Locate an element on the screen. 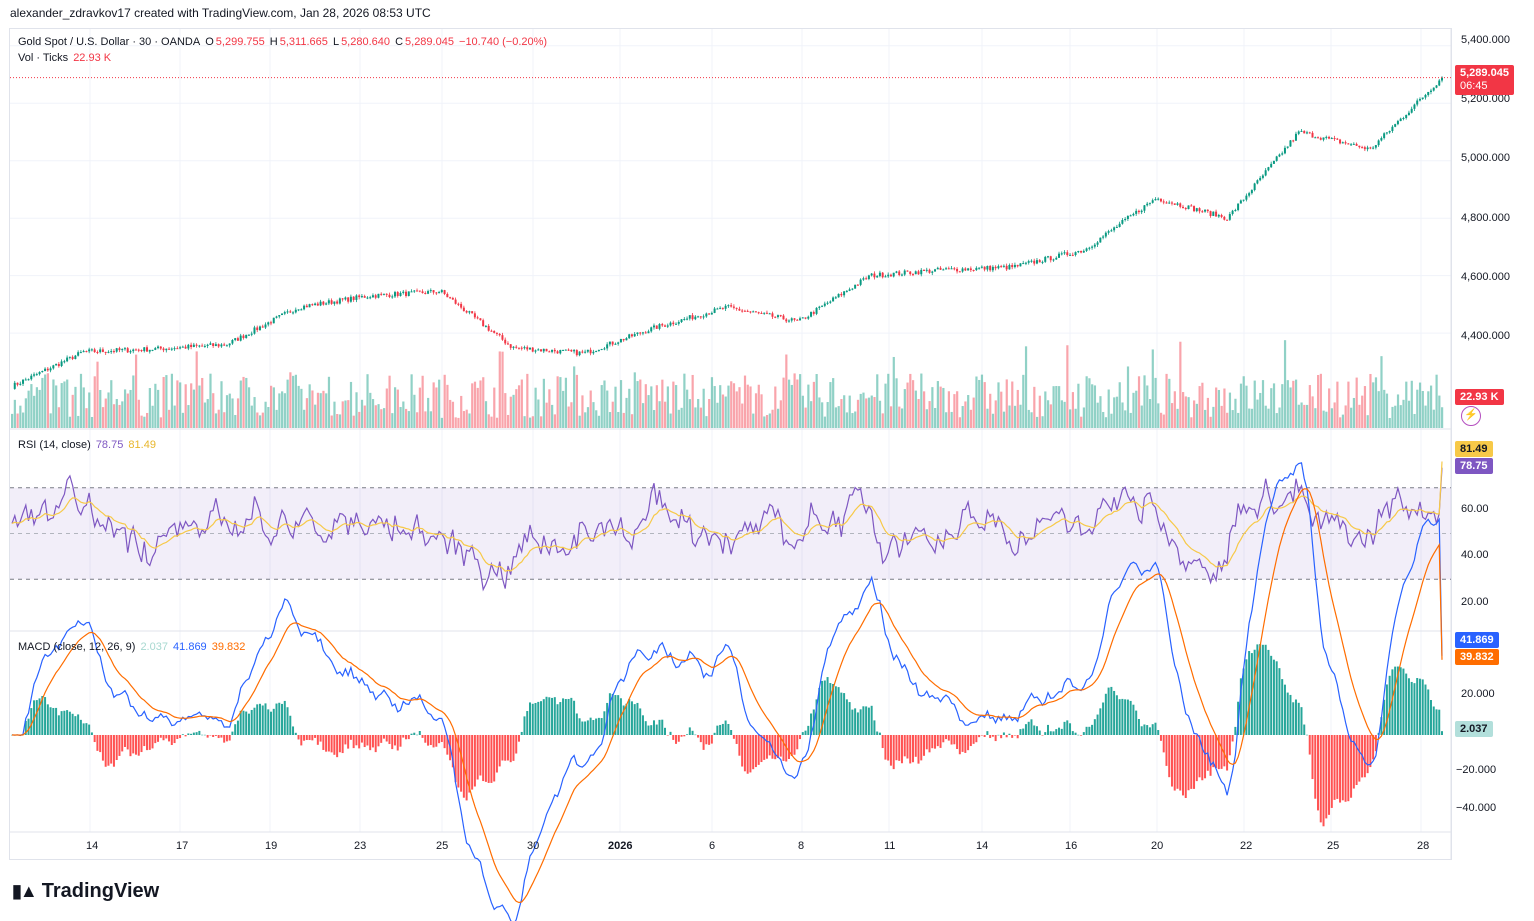 The width and height of the screenshot is (1534, 921). tradingview-logo: ▮▲ TradingView is located at coordinates (85, 891).